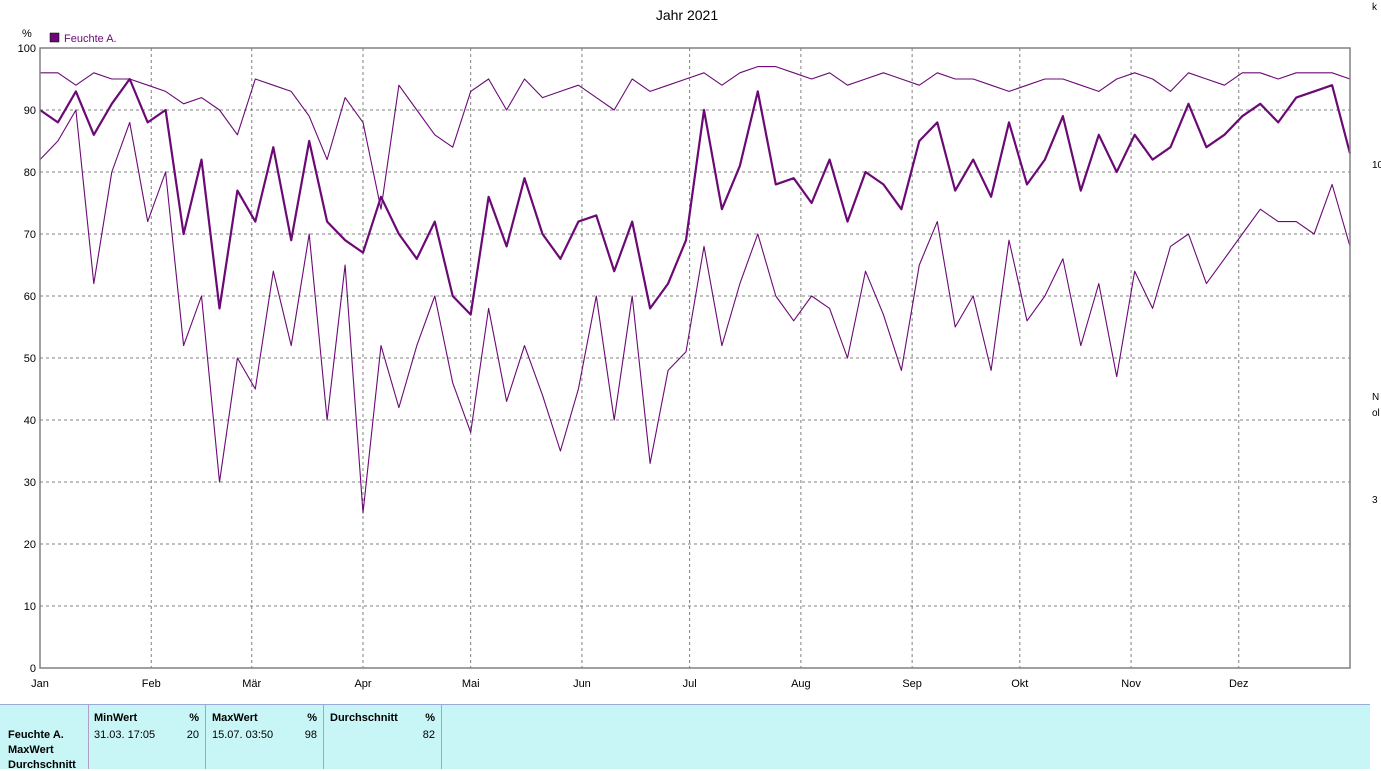 The image size is (1381, 771). What do you see at coordinates (364, 718) in the screenshot?
I see `avg-header: Durchschnitt` at bounding box center [364, 718].